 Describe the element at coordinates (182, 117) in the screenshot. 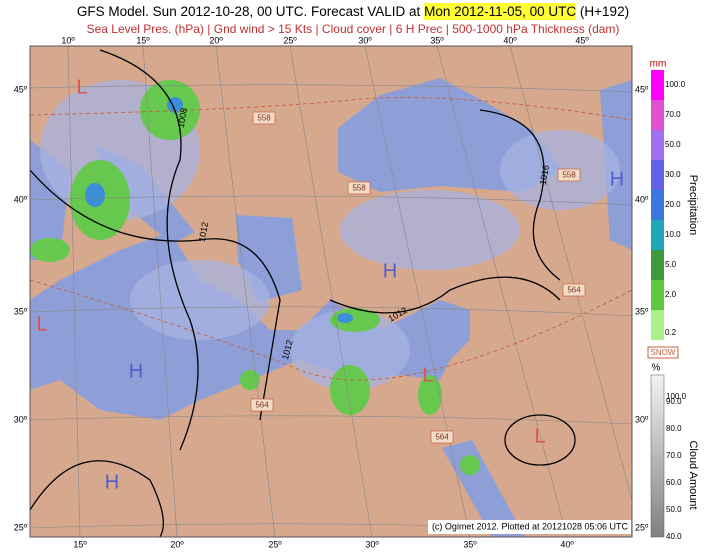

I see `isobar-label: 1008` at that location.